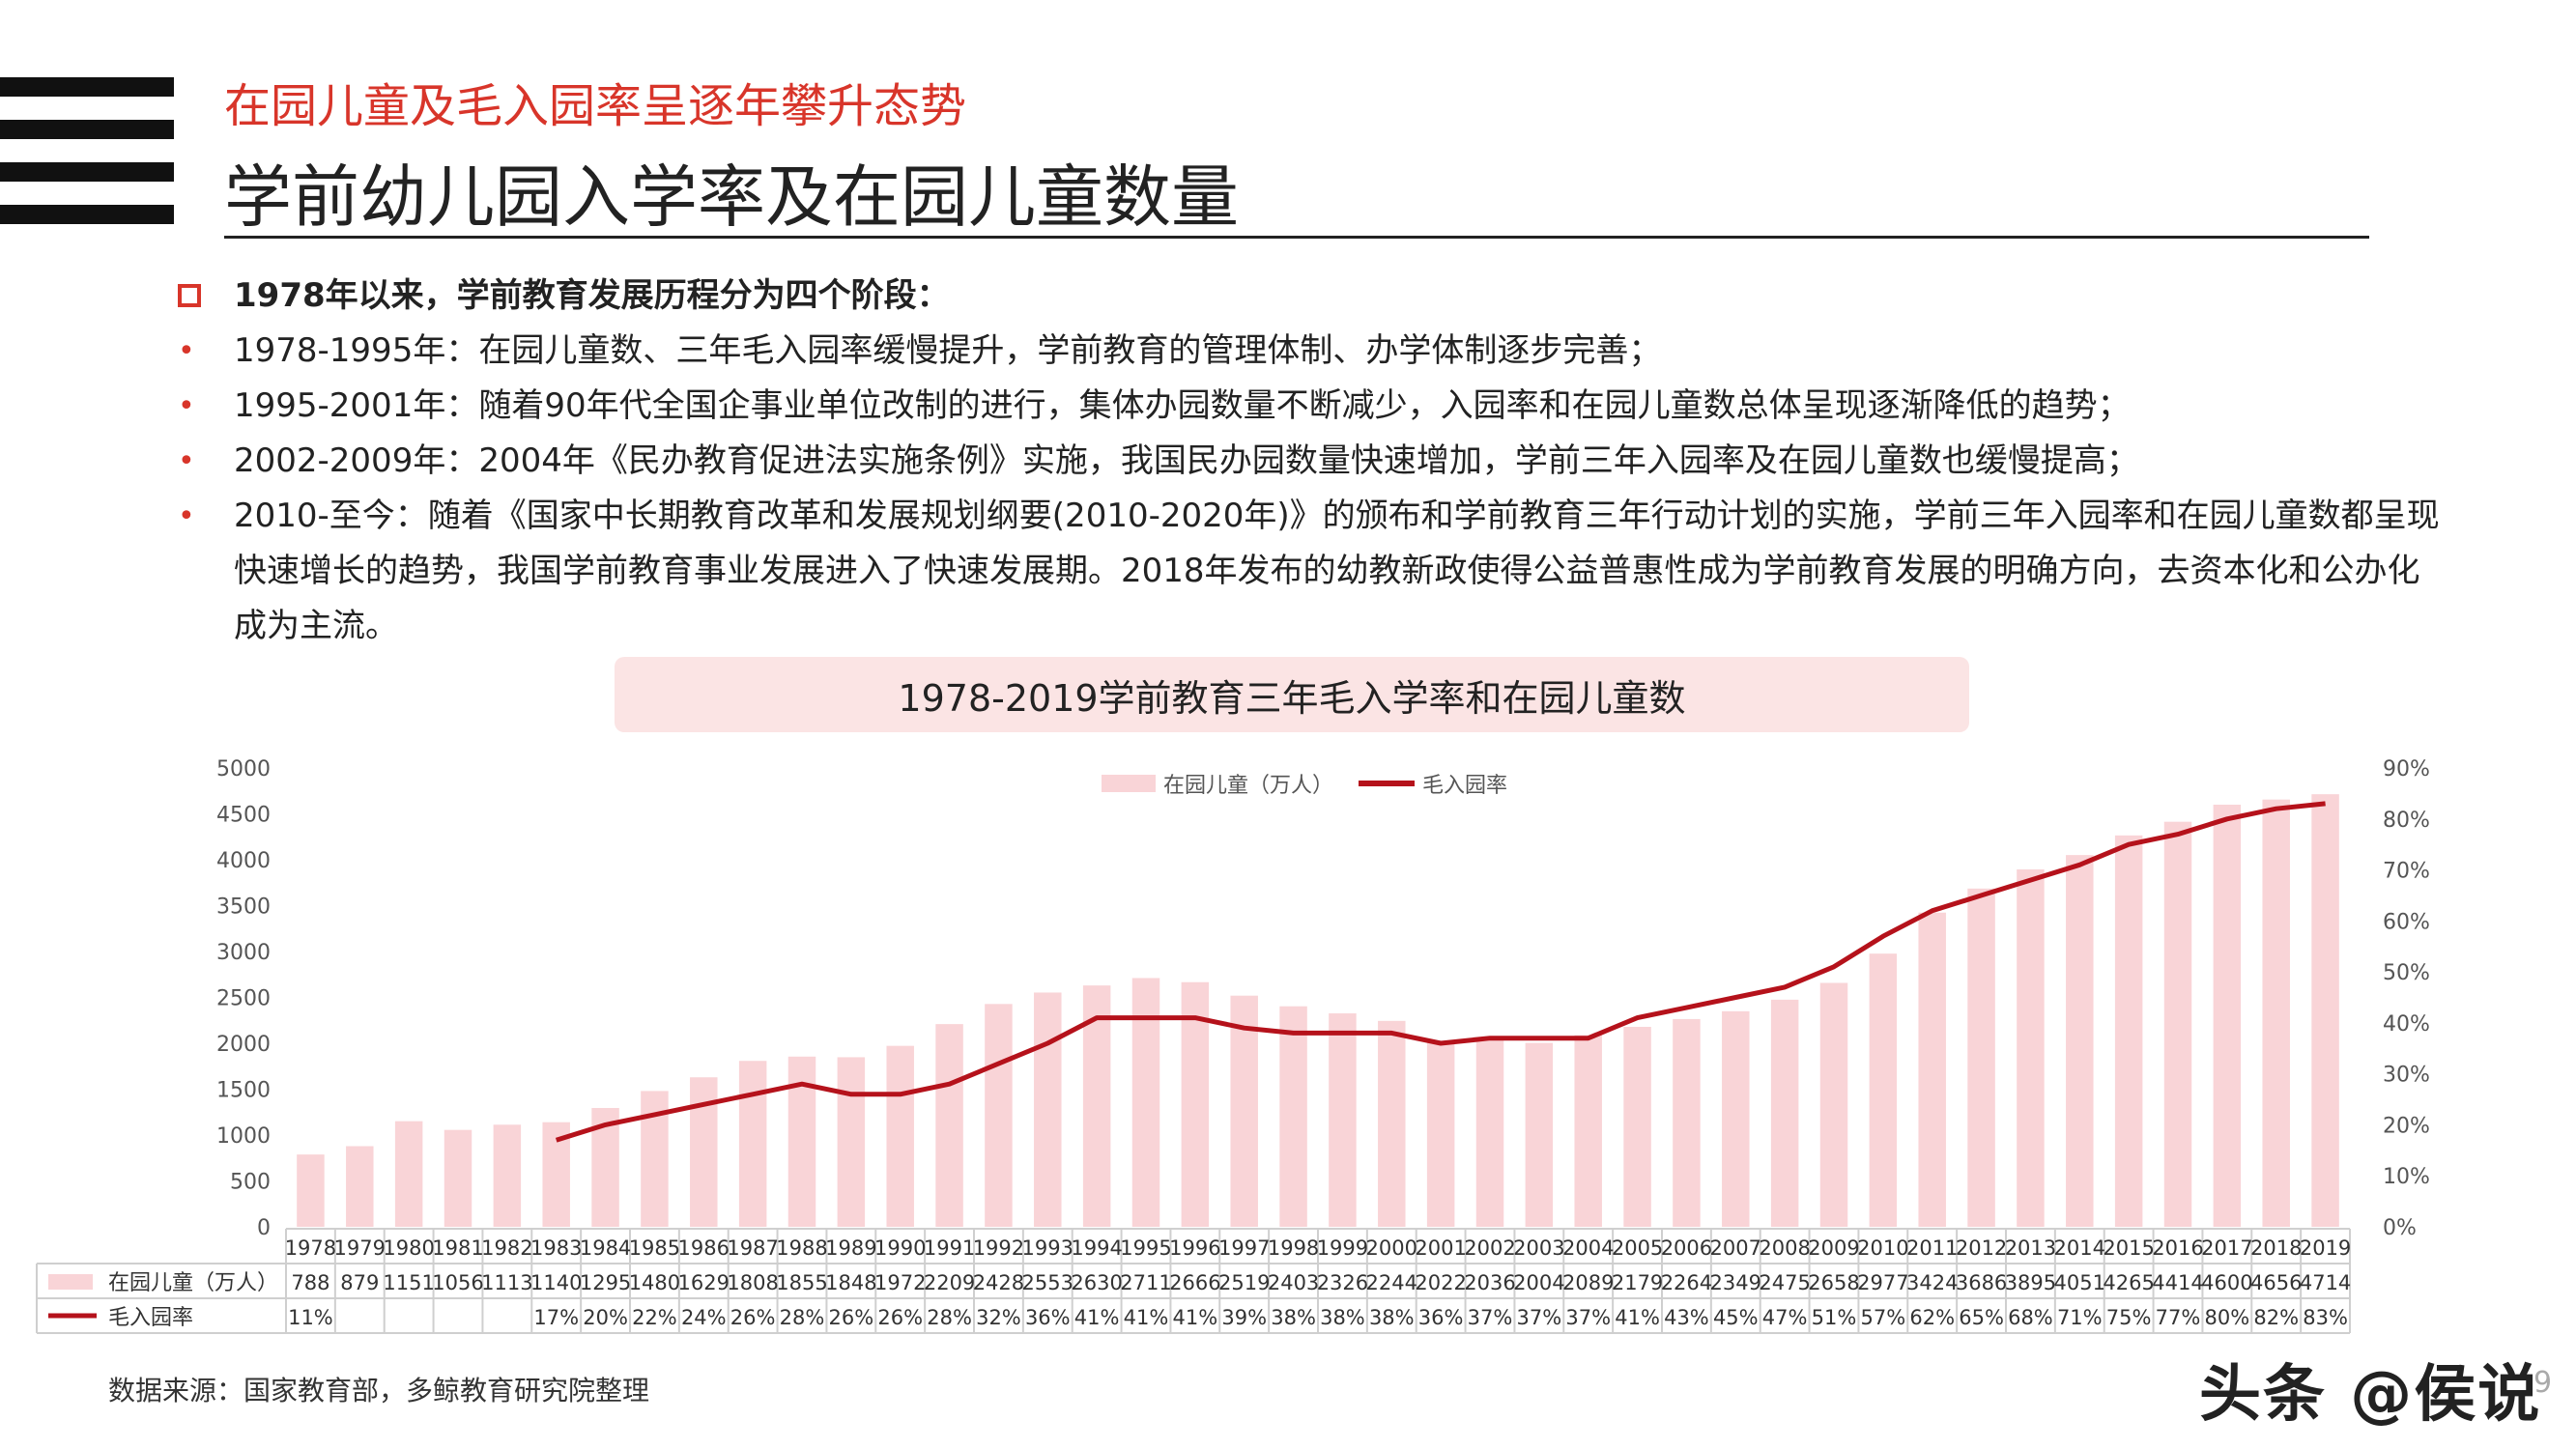 This screenshot has width=2576, height=1449. What do you see at coordinates (244, 1136) in the screenshot?
I see `left-axis-tick-label: 1000` at bounding box center [244, 1136].